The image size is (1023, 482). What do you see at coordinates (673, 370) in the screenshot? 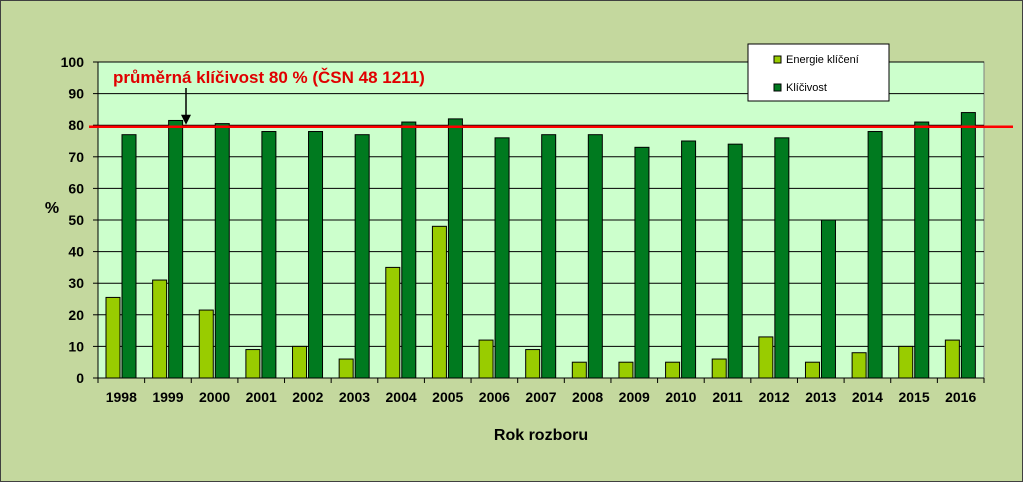
I see `bar-energie-2010` at bounding box center [673, 370].